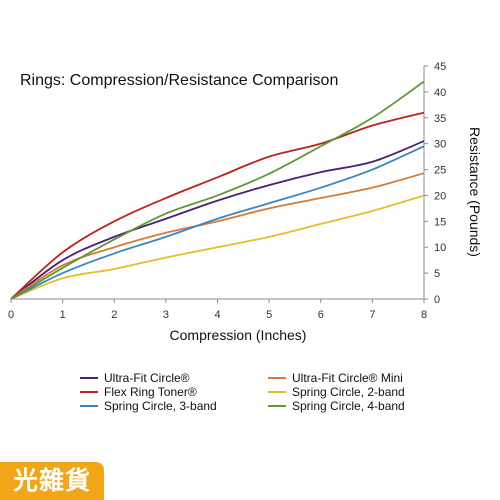 The height and width of the screenshot is (500, 500). Describe the element at coordinates (437, 274) in the screenshot. I see `y-tick-label: 5` at that location.